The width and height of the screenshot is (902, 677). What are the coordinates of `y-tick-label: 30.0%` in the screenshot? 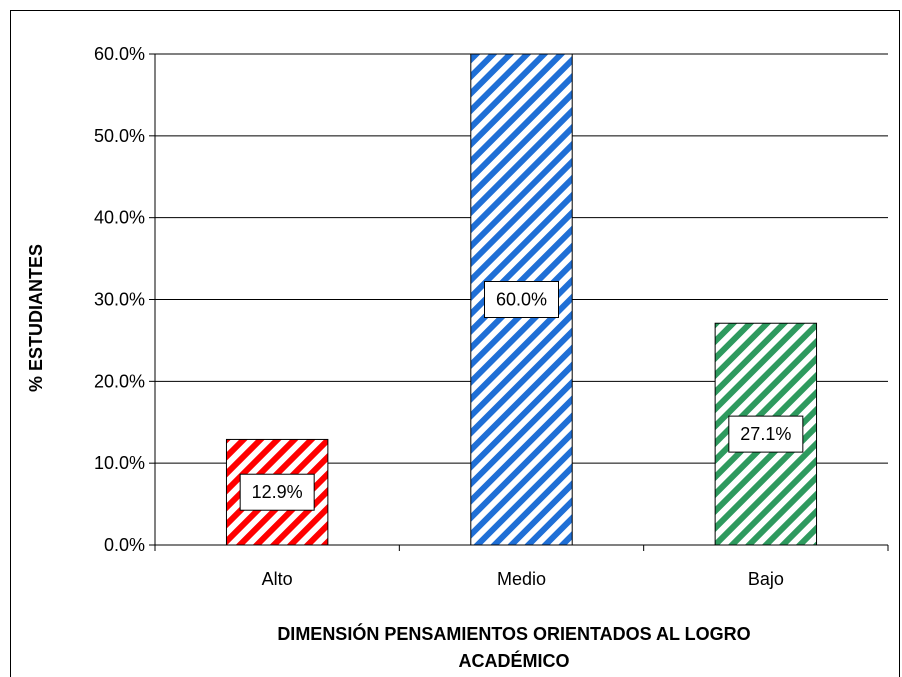 It's located at (119, 300).